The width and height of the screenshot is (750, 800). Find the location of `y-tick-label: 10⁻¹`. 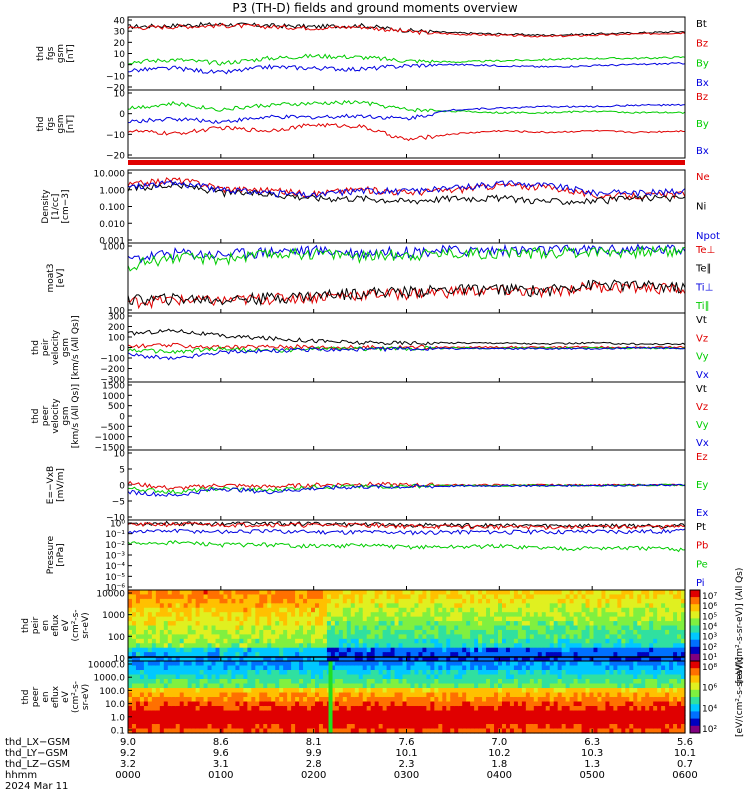

y-tick-label: 10⁻¹ is located at coordinates (115, 535).